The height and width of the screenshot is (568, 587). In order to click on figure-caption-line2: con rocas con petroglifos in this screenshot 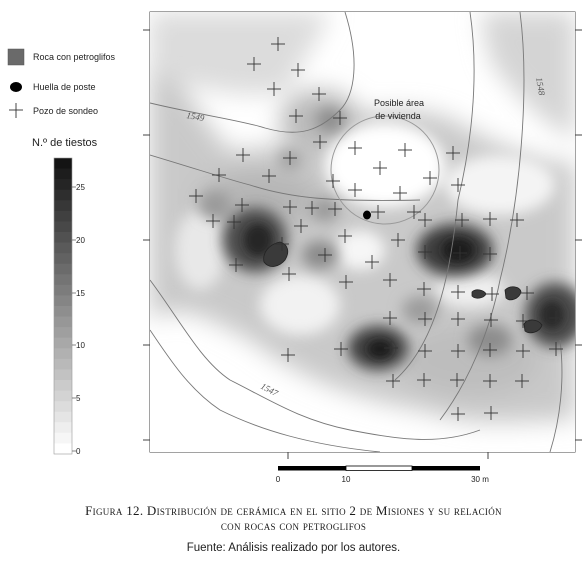, I will do `click(293, 525)`.